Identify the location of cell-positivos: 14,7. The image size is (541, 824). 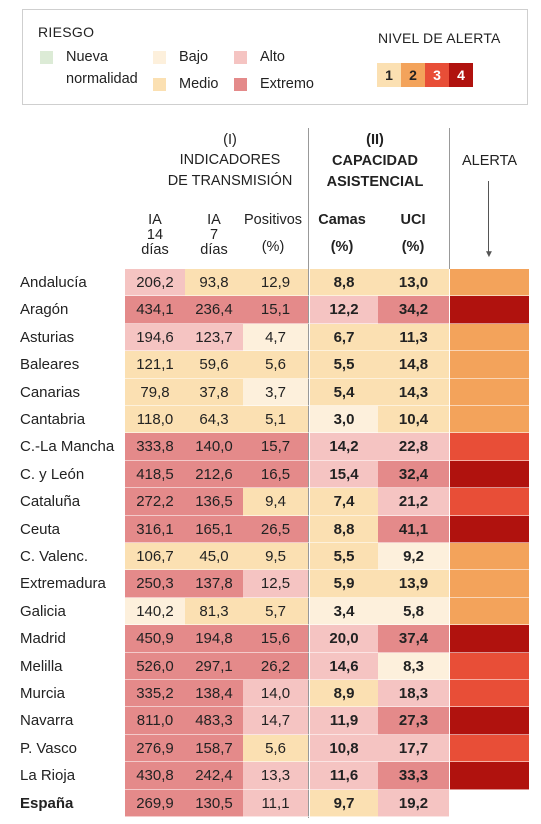
(275, 721).